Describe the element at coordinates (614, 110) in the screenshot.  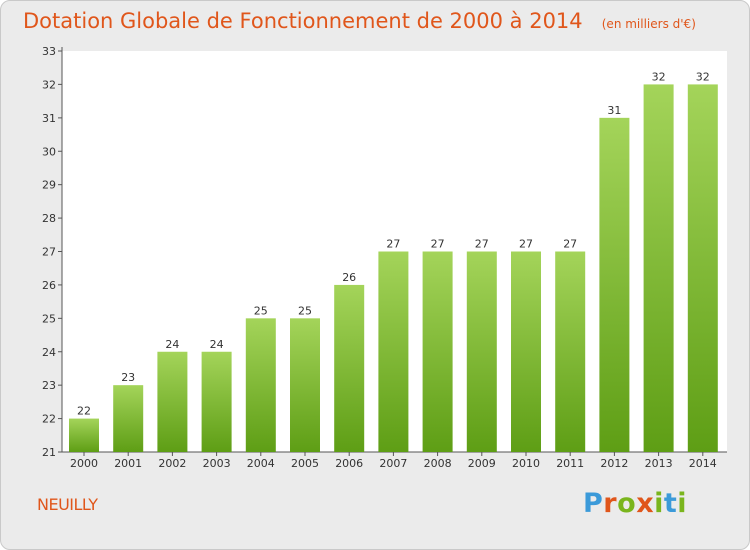
I see `data-label-2012: 31` at that location.